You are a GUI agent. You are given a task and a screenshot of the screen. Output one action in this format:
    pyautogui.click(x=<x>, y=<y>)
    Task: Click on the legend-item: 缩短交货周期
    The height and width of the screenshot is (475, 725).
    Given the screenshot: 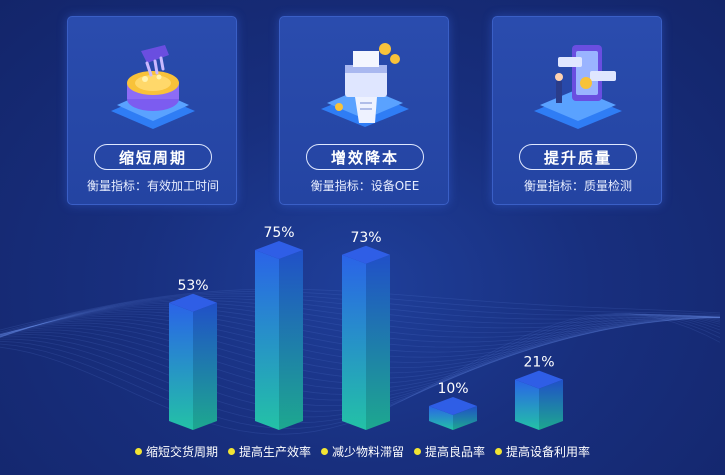 What is the action you would take?
    pyautogui.click(x=176, y=451)
    